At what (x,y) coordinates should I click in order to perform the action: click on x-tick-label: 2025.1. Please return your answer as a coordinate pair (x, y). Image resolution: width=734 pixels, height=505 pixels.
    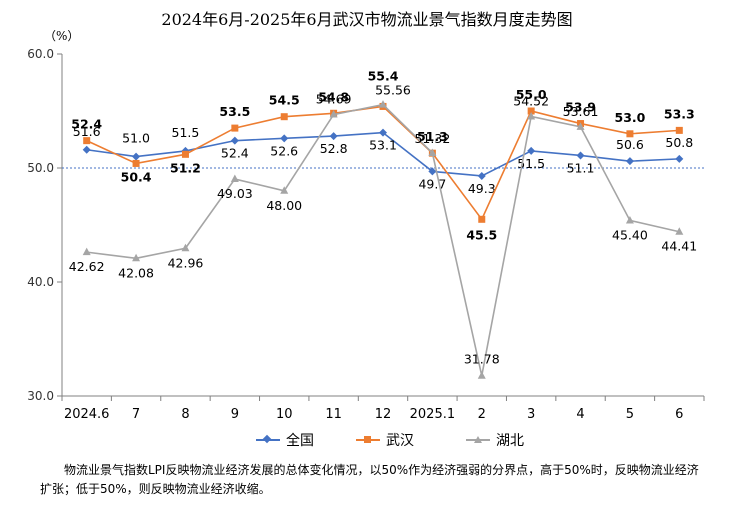
    Looking at the image, I should click on (433, 414).